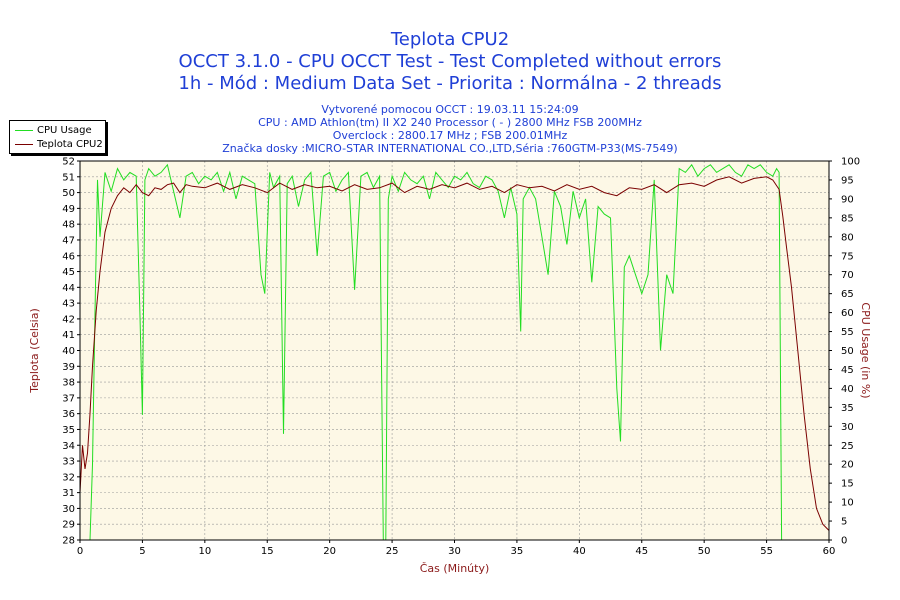 The width and height of the screenshot is (900, 600). What do you see at coordinates (450, 39) in the screenshot?
I see `chart-title: Teplota CPU2` at bounding box center [450, 39].